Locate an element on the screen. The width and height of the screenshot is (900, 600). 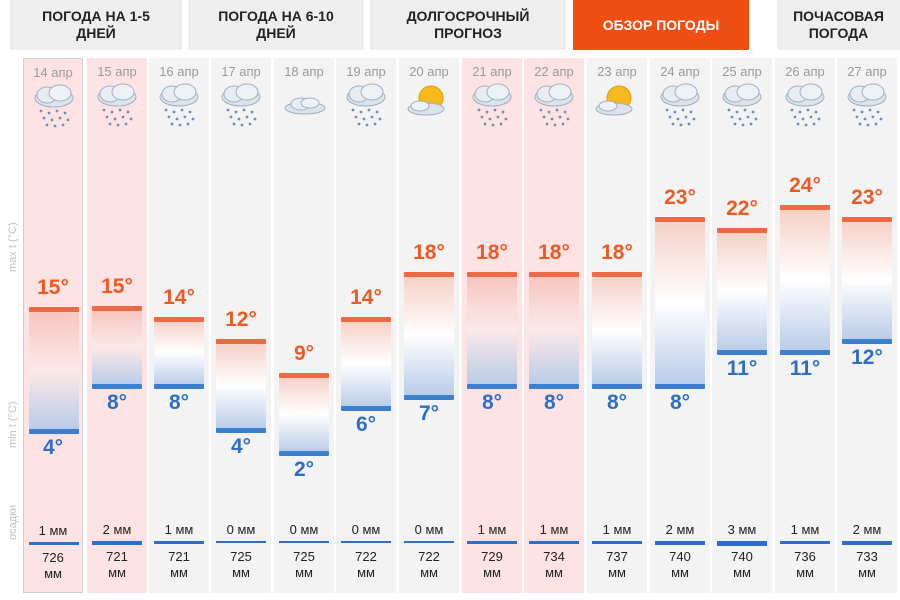
max-temp-label: 12° is located at coordinates (241, 320).